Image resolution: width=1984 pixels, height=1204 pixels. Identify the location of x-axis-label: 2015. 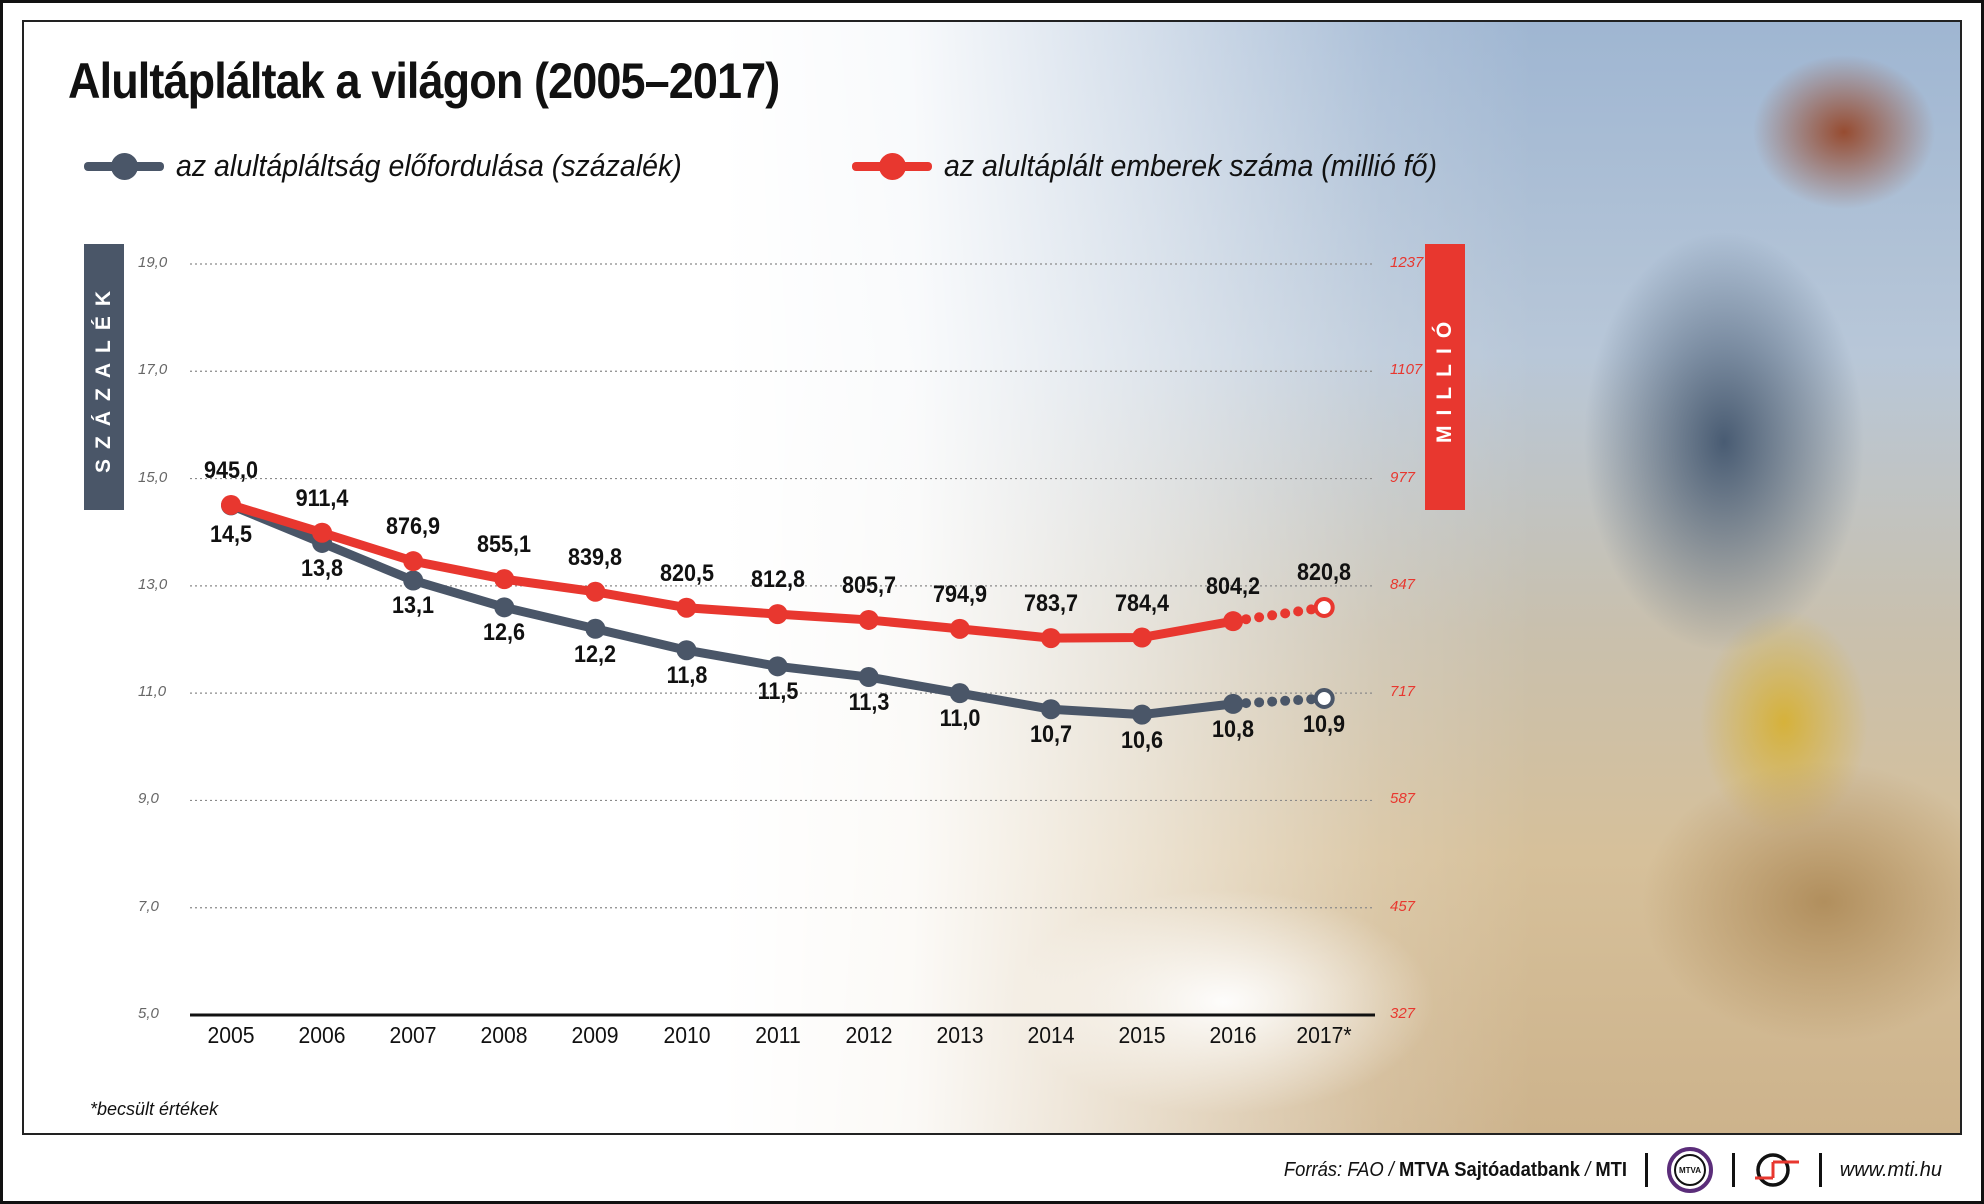
(1142, 1035).